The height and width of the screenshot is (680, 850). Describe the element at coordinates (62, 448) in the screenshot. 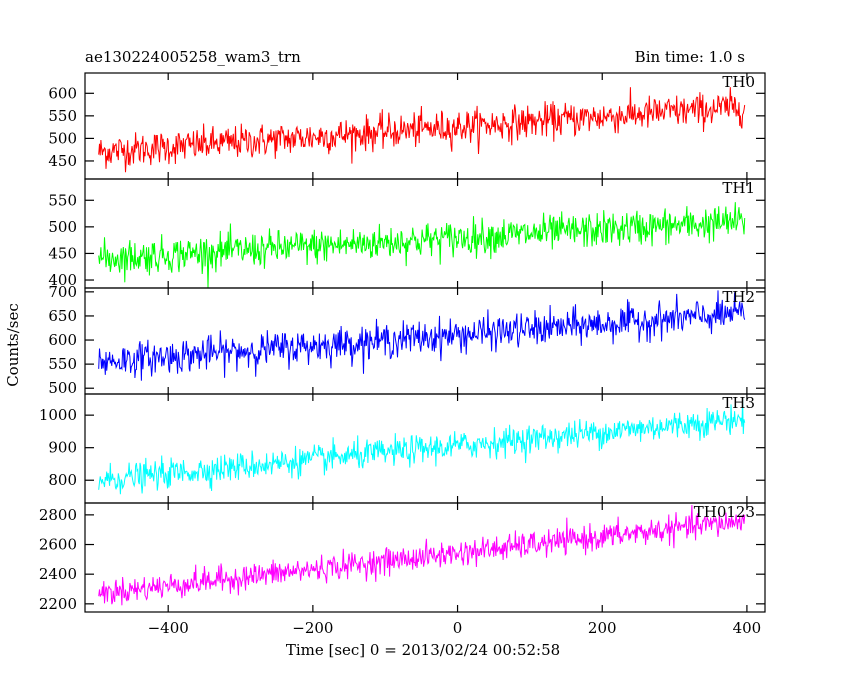

I see `y-tick-label: 900` at that location.